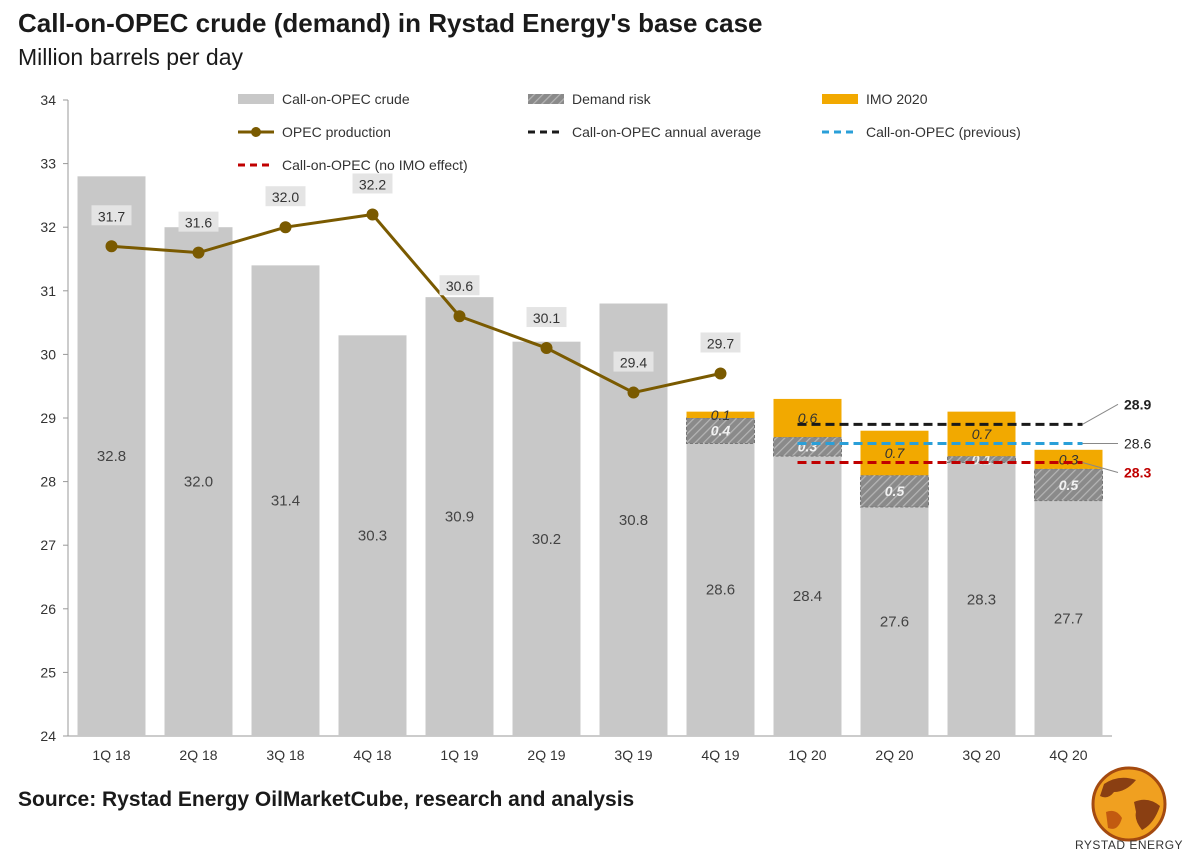 The height and width of the screenshot is (867, 1200). What do you see at coordinates (48, 291) in the screenshot?
I see `y-tick-label: 31` at bounding box center [48, 291].